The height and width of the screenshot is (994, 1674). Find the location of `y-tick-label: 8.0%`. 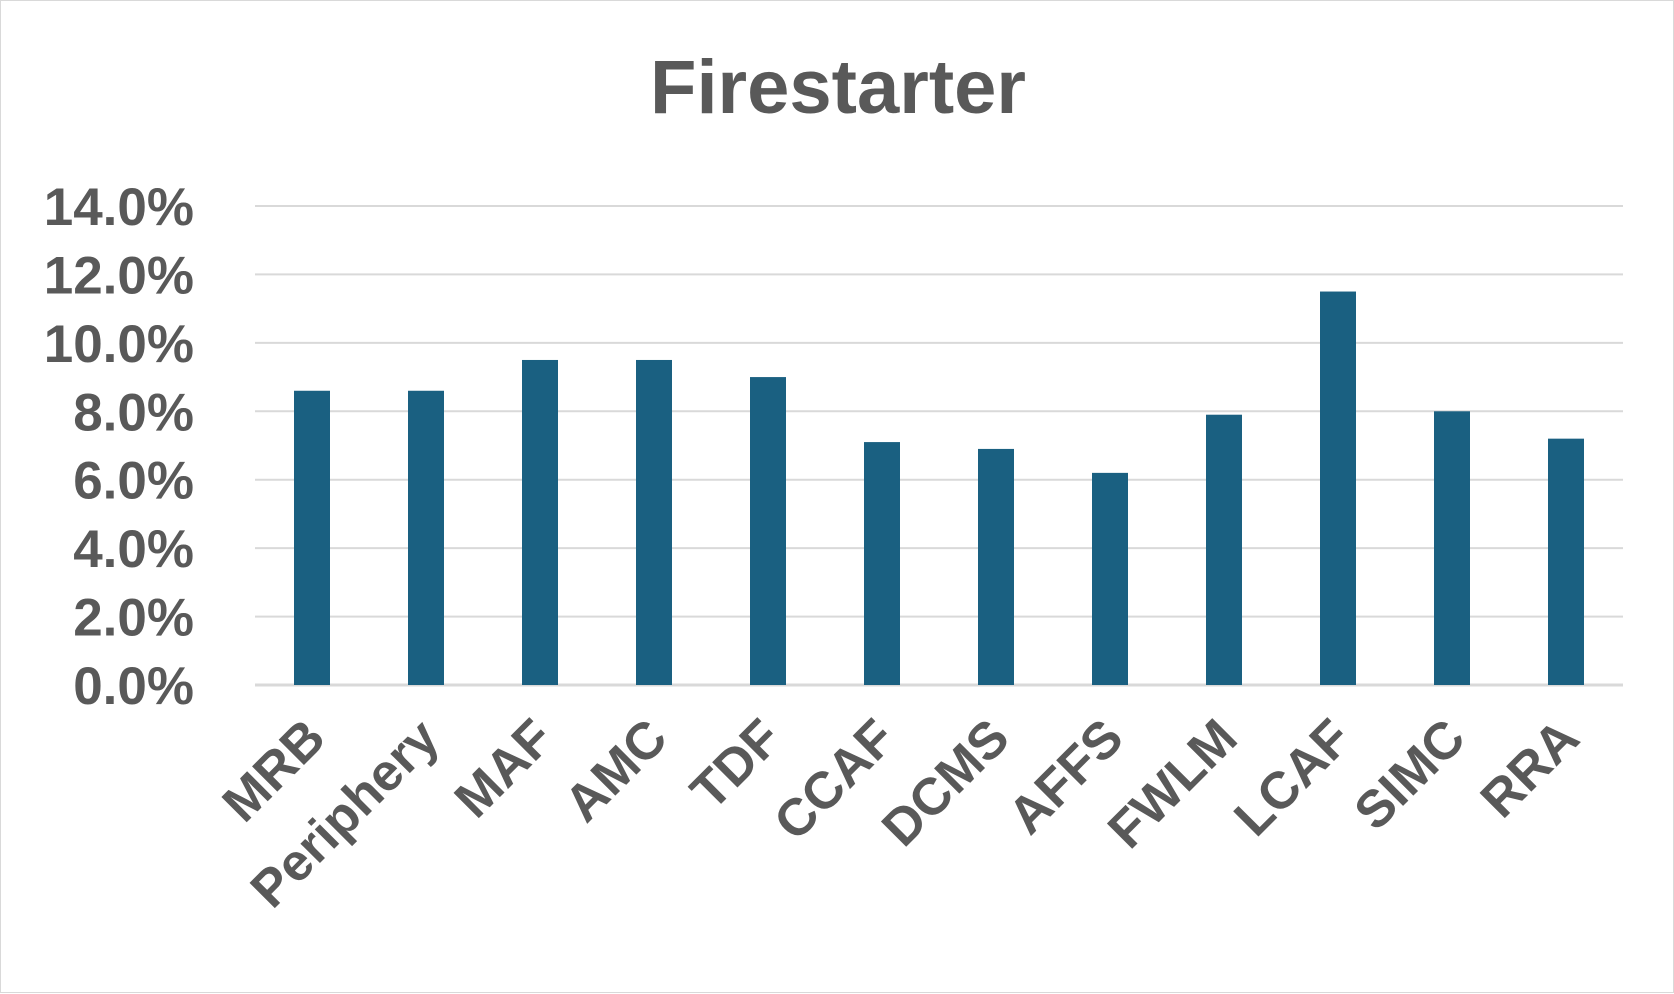

y-tick-label: 8.0% is located at coordinates (133, 412).